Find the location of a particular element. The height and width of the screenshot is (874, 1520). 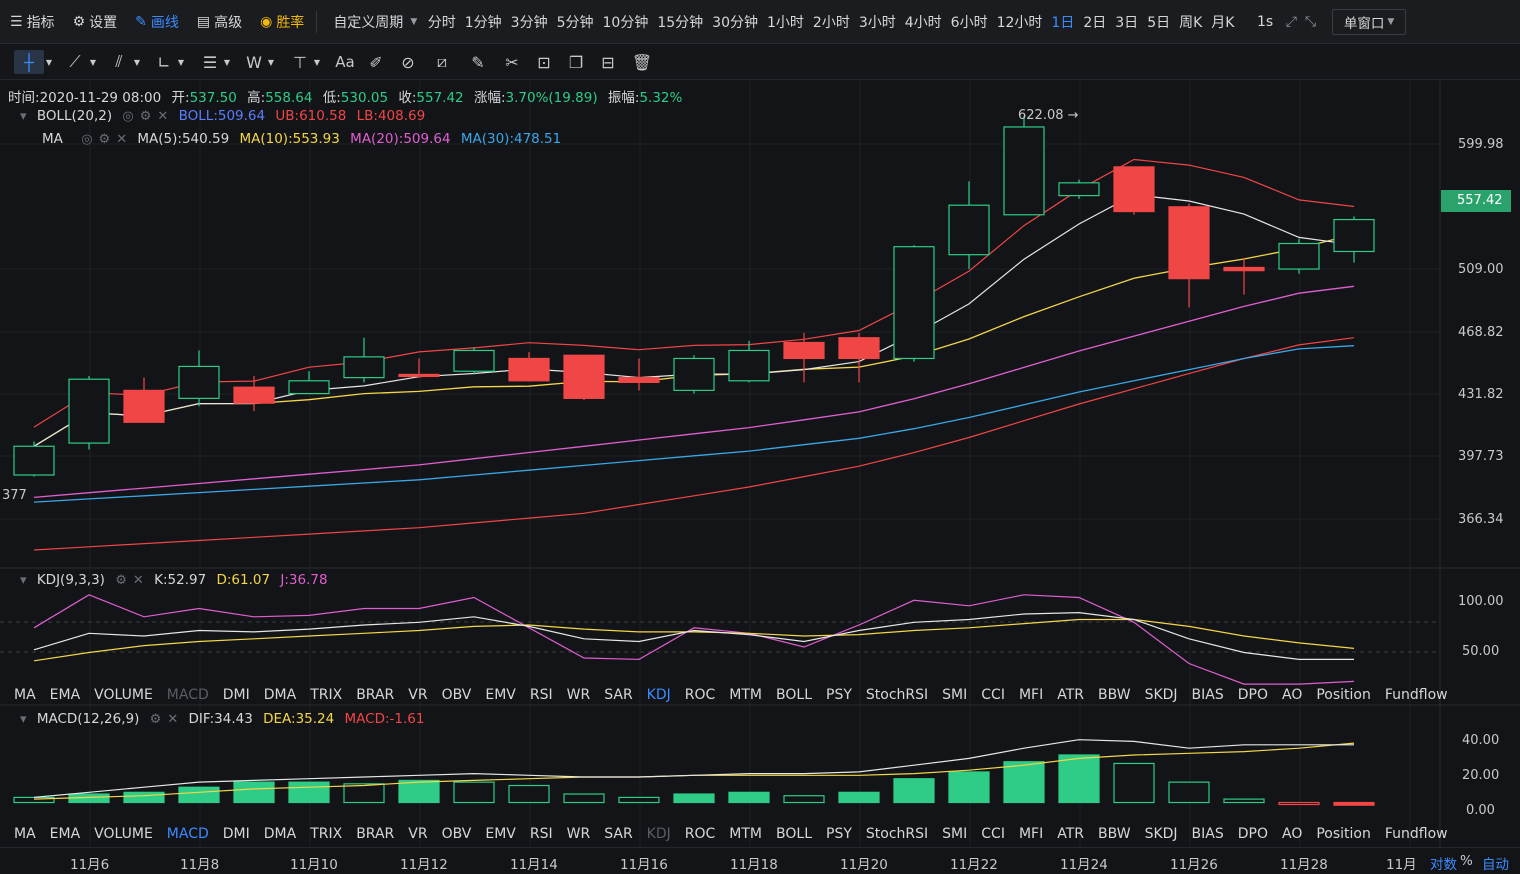

gear-icon: ⚙ is located at coordinates (155, 719).